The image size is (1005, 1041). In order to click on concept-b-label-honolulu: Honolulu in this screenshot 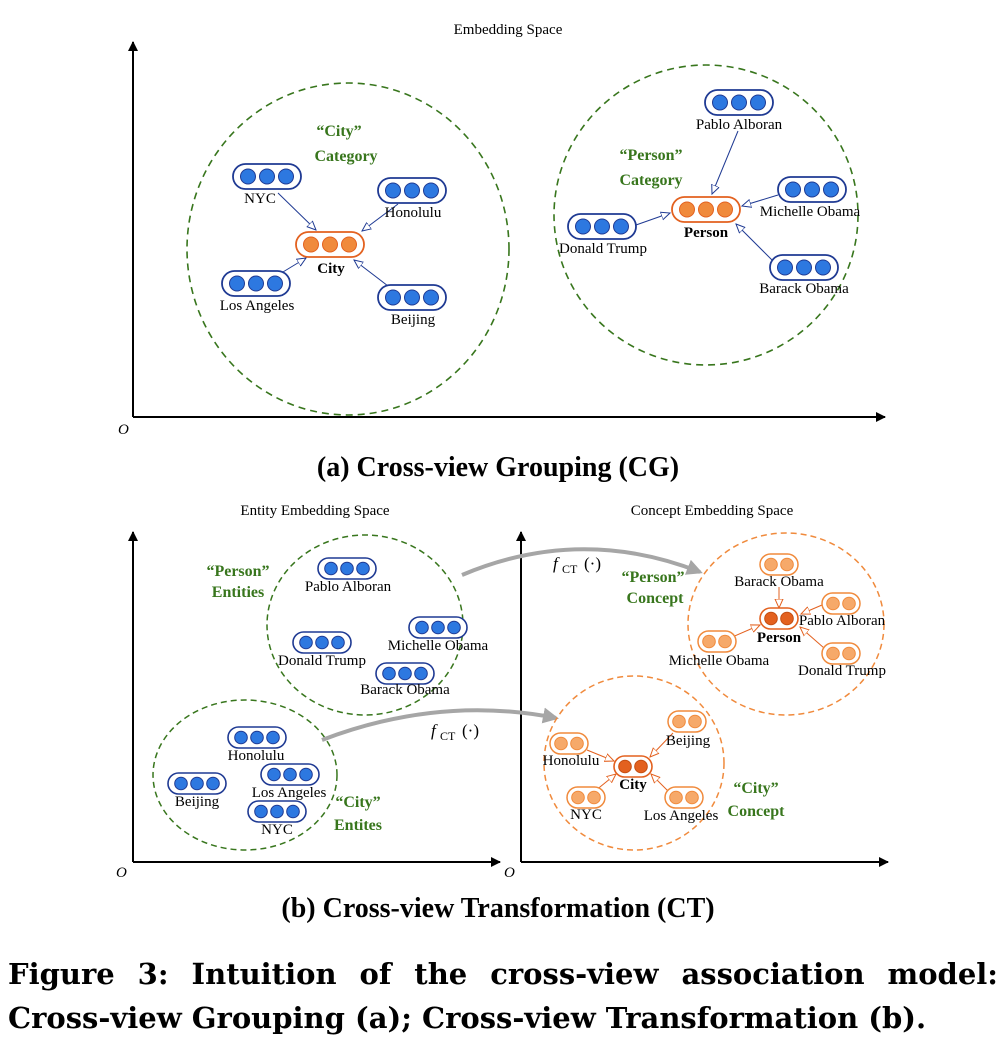, I will do `click(571, 761)`.